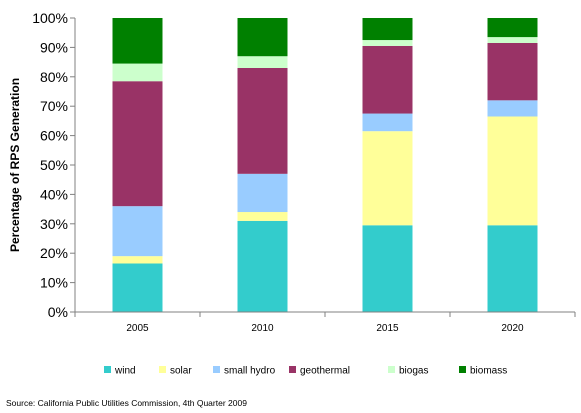 The height and width of the screenshot is (413, 581). What do you see at coordinates (387, 79) in the screenshot?
I see `bar-segment-geothermal-2015` at bounding box center [387, 79].